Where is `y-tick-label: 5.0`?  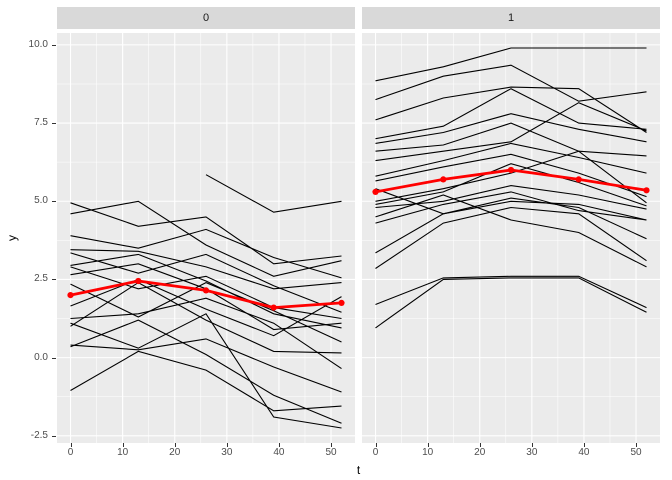
y-tick-label: 5.0 is located at coordinates (41, 201).